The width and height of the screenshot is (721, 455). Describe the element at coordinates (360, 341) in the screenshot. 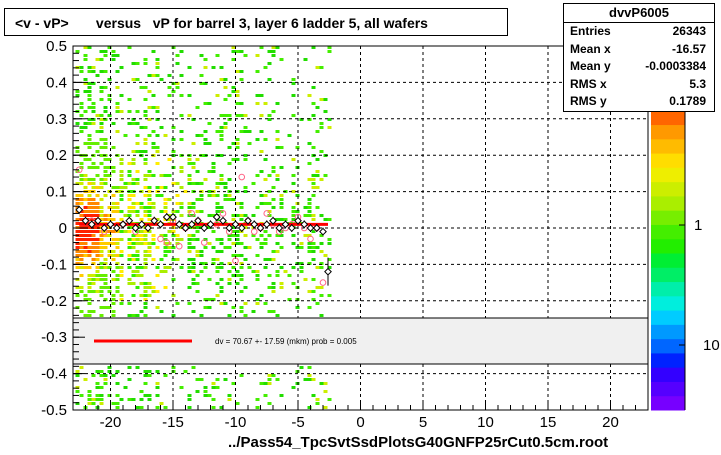

I see `fit-legend: dv = 70.67 +- 17.59 (mkm) prob = 0.005` at that location.